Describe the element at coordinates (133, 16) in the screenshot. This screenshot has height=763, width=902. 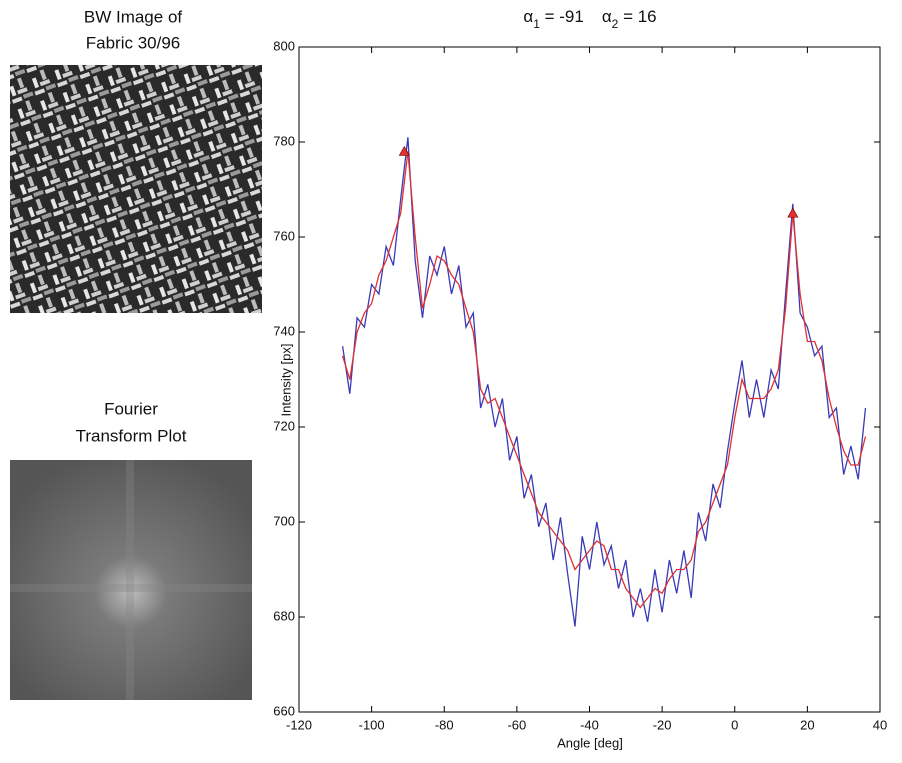
I see `panel-title: BW Image of` at that location.